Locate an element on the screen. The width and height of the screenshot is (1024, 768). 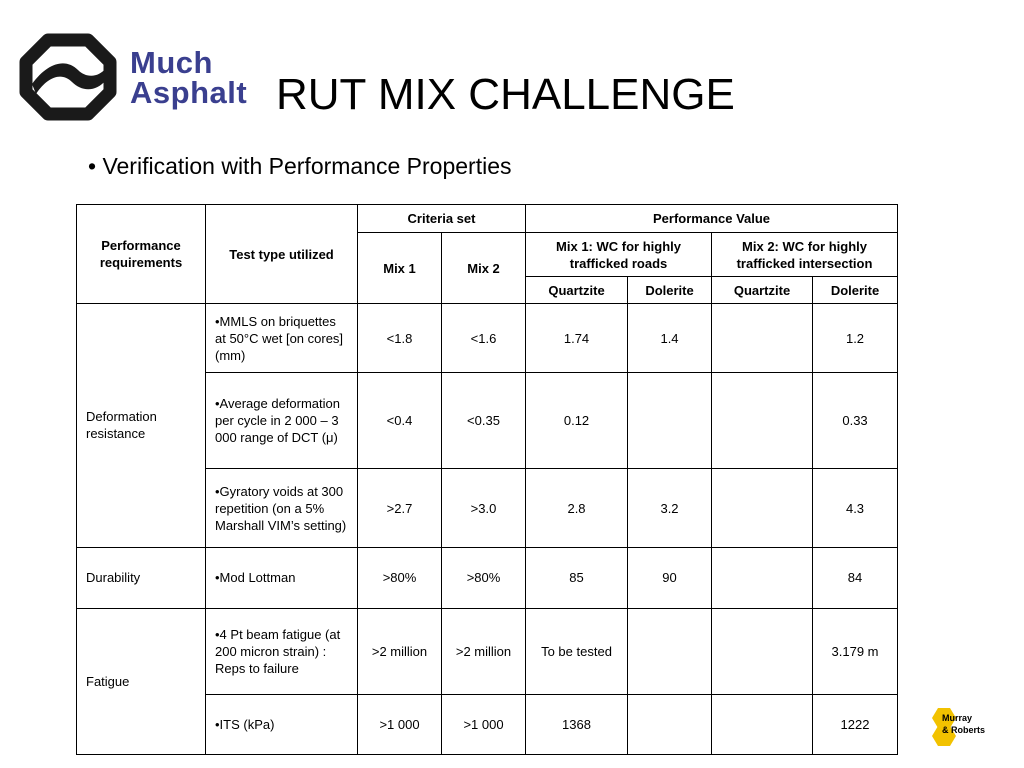
mix2-dolerite-cell: 1222 is located at coordinates (855, 724).